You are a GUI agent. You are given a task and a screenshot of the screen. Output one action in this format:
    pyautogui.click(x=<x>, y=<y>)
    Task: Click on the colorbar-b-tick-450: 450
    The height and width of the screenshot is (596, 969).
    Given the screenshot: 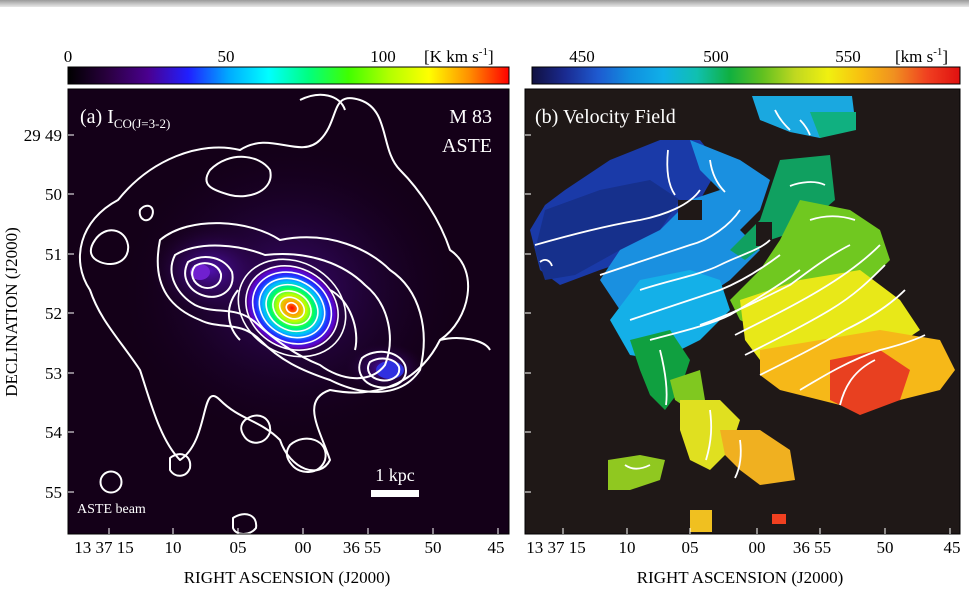 What is the action you would take?
    pyautogui.click(x=582, y=56)
    